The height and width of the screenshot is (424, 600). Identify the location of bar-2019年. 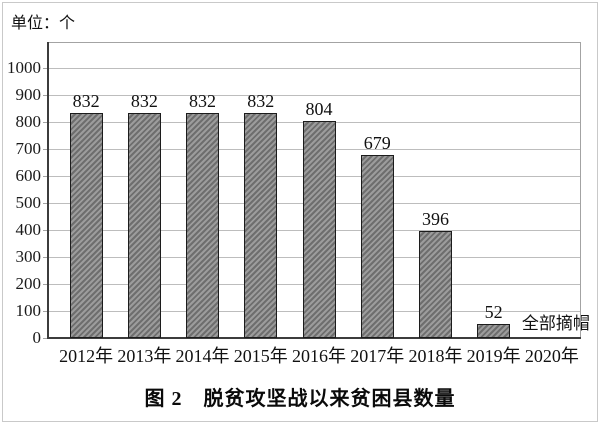
(494, 330).